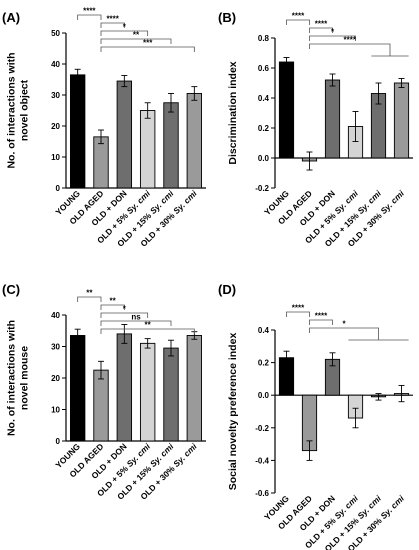  I want to click on sig-label-3: ns, so click(136, 317).